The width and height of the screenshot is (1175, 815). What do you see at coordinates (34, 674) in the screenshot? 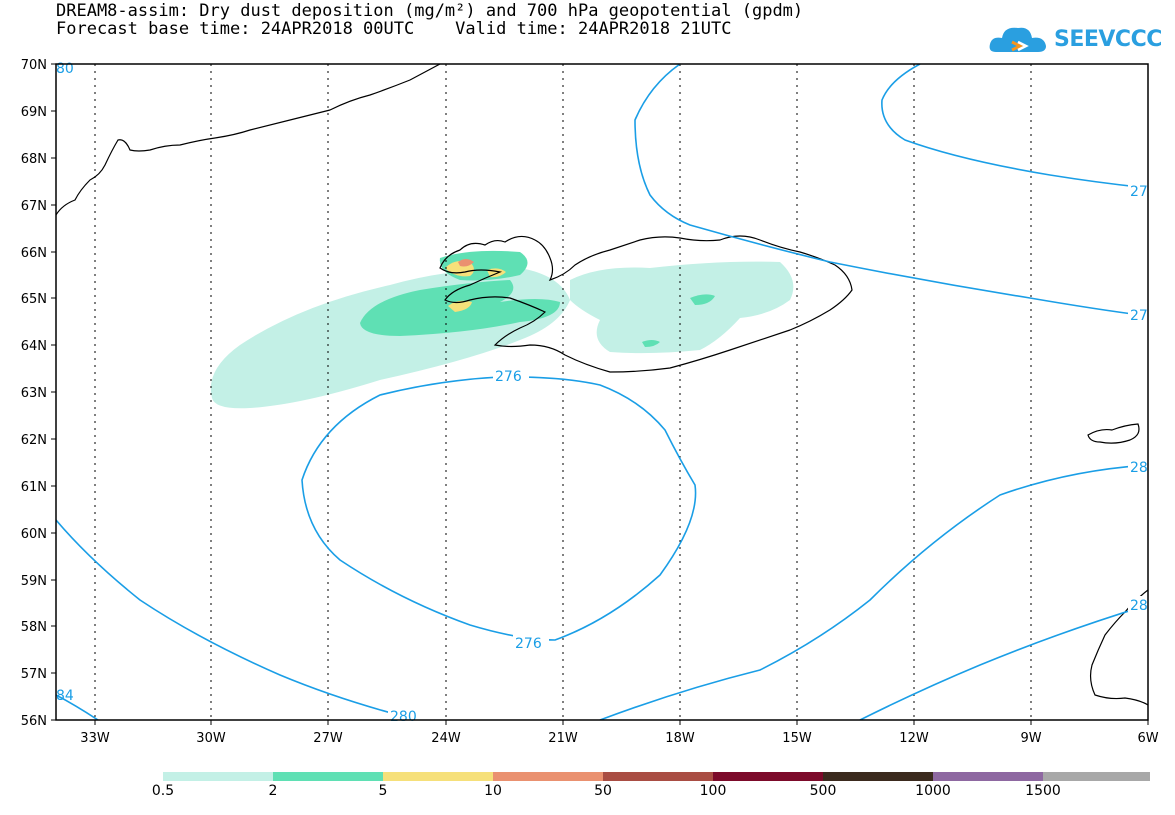
I see `lat-label: 57N` at bounding box center [34, 674].